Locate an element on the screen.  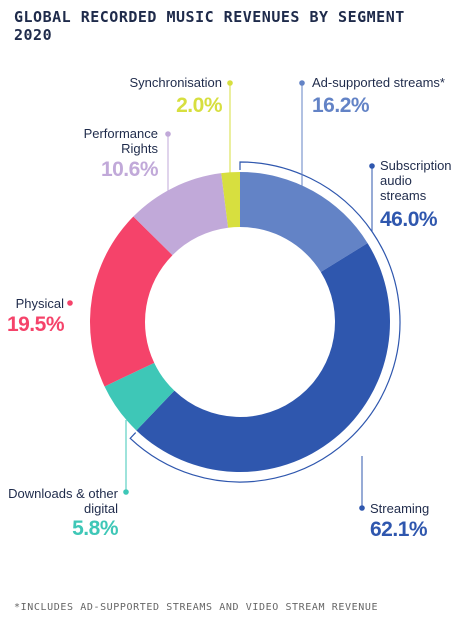
segment-label: Physical is located at coordinates (39, 303).